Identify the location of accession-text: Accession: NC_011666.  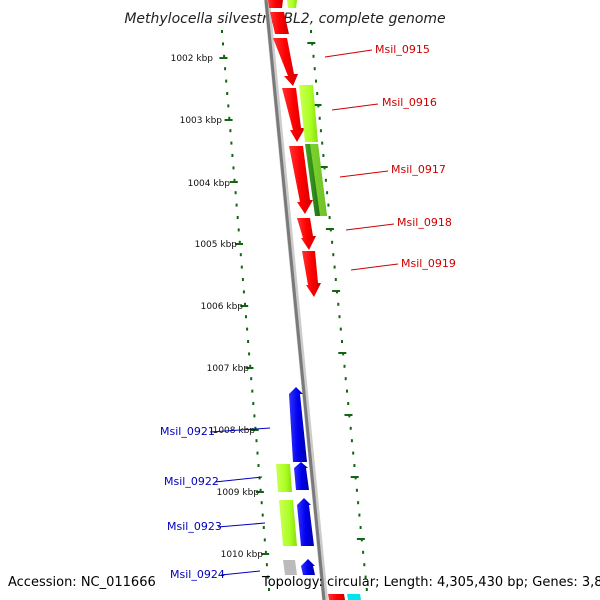
(82, 582).